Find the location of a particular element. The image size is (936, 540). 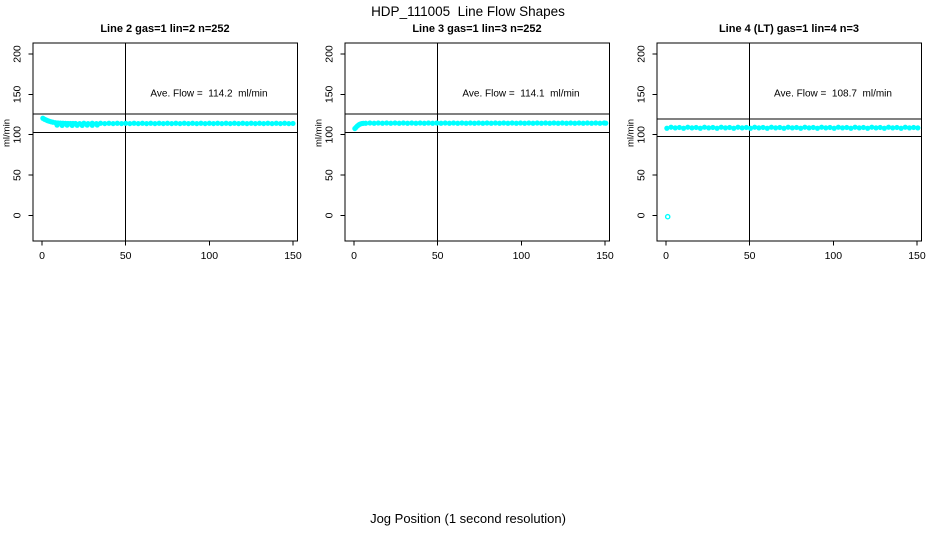

x-tick-label: 0 is located at coordinates (354, 256).